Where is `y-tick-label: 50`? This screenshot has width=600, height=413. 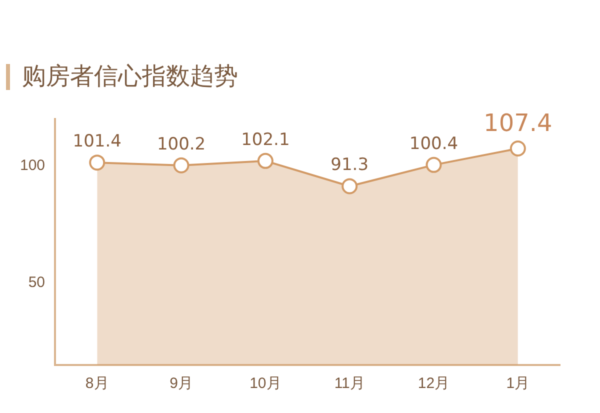 y-tick-label: 50 is located at coordinates (37, 283).